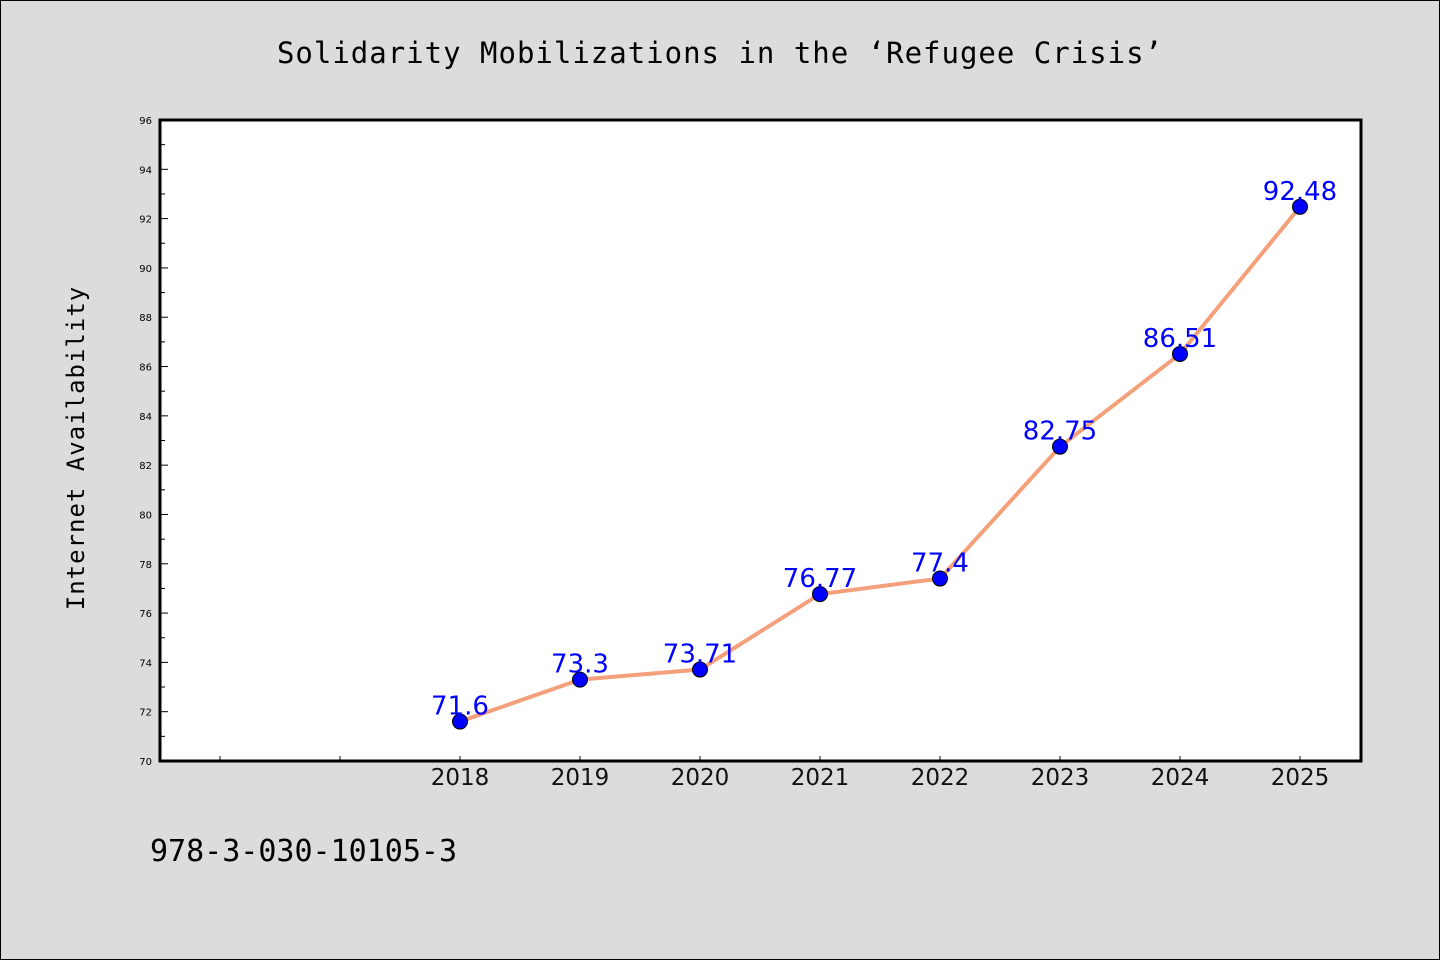 Image resolution: width=1440 pixels, height=960 pixels. Describe the element at coordinates (145, 318) in the screenshot. I see `y-tick-label: 88` at that location.